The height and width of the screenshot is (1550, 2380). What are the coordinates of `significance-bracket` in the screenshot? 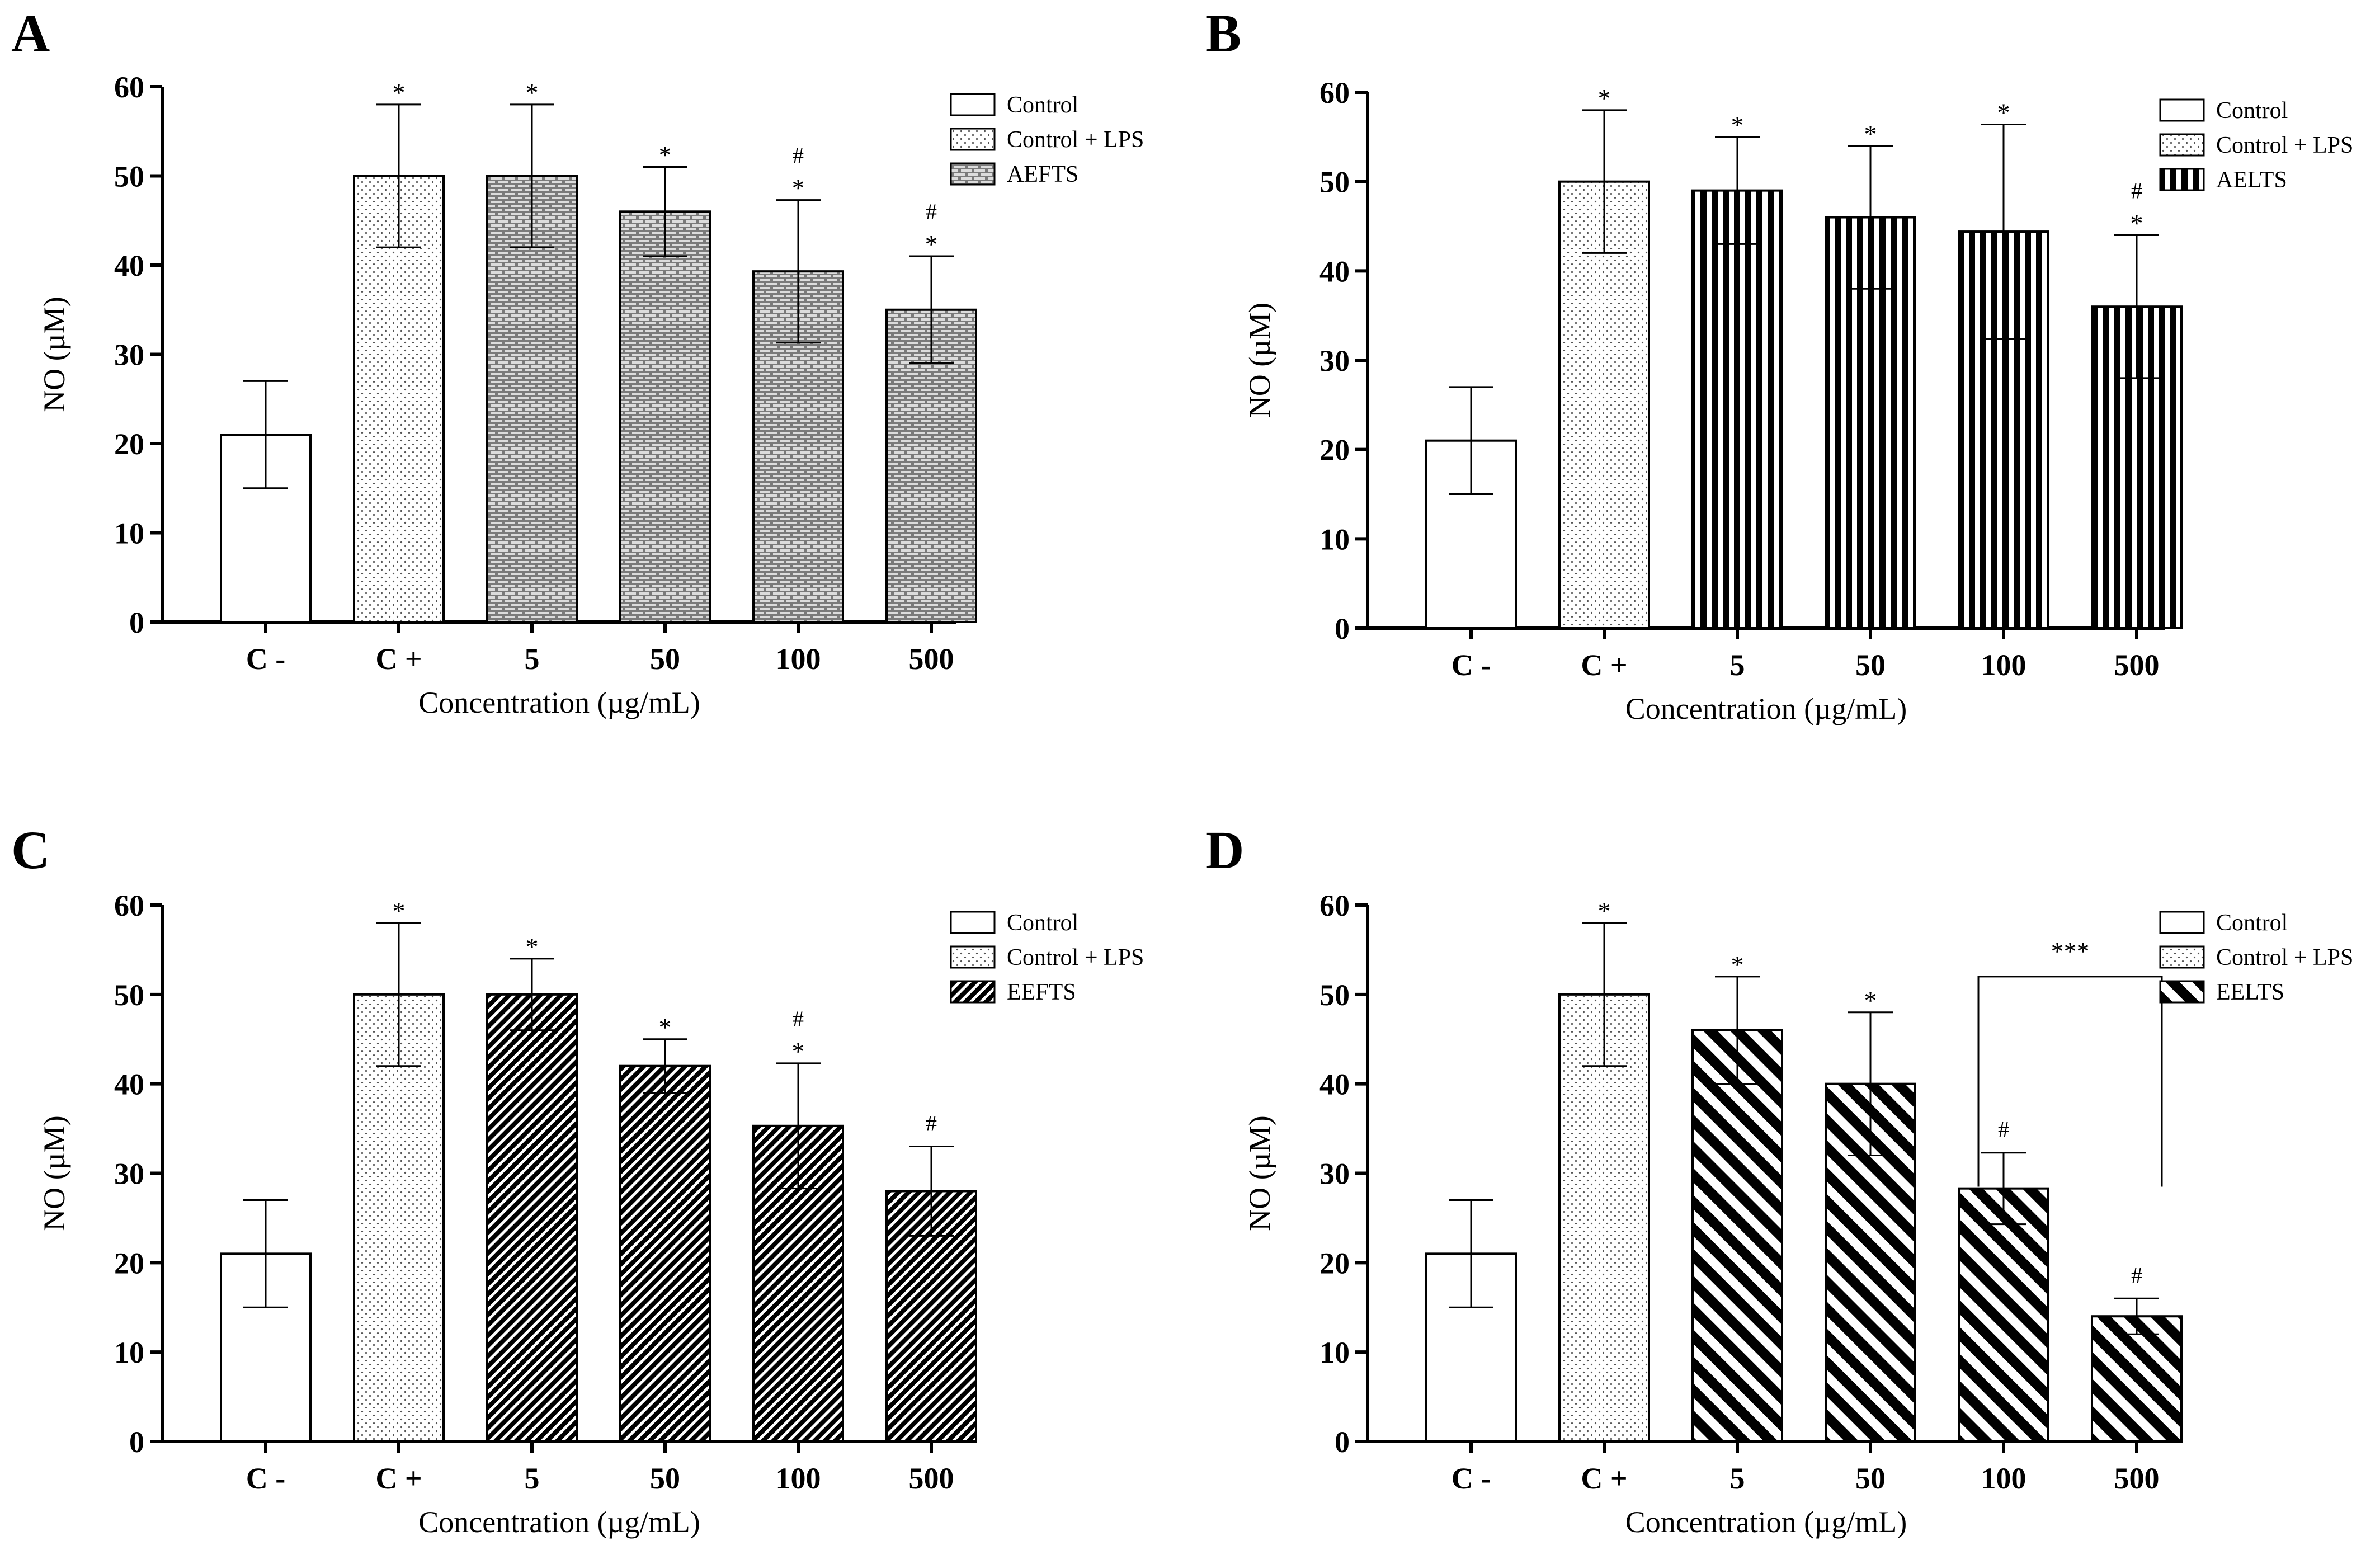 It's located at (2070, 1081).